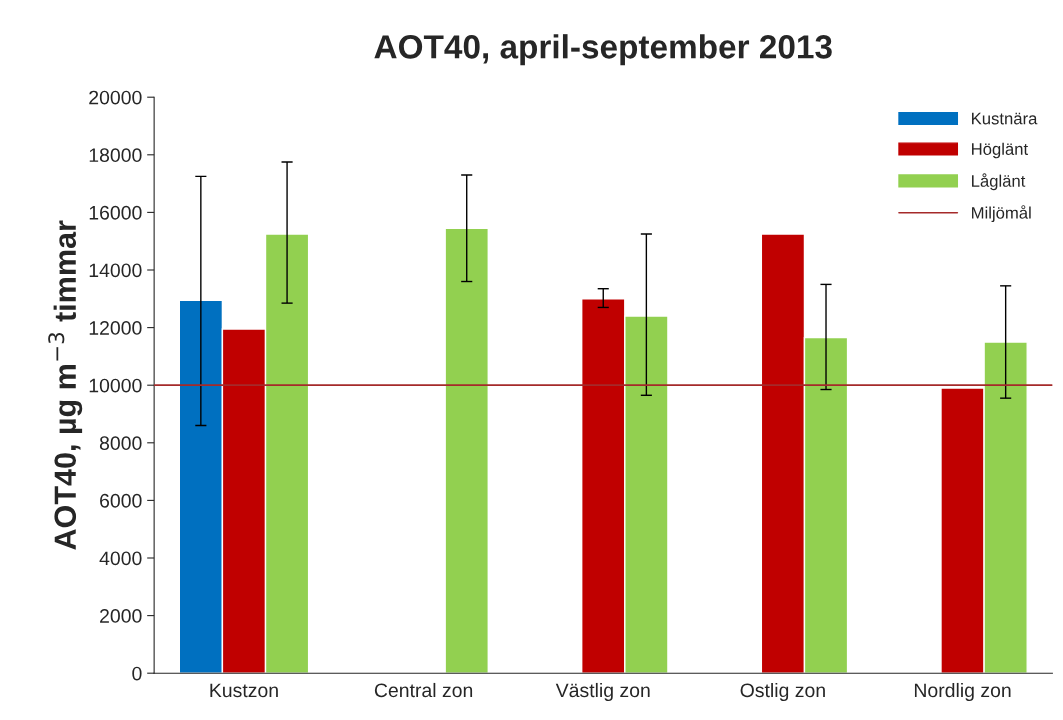 This screenshot has height=720, width=1063. Describe the element at coordinates (120, 443) in the screenshot. I see `y-tick-label: 8000` at that location.